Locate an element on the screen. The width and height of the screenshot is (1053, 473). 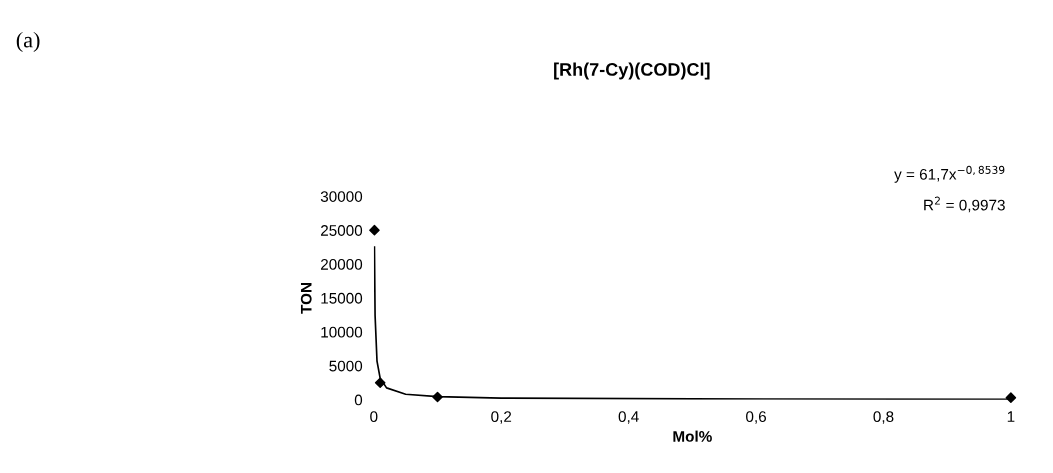
text: y = 61,7x$^{−0,8539}$ is located at coordinates (949, 174).